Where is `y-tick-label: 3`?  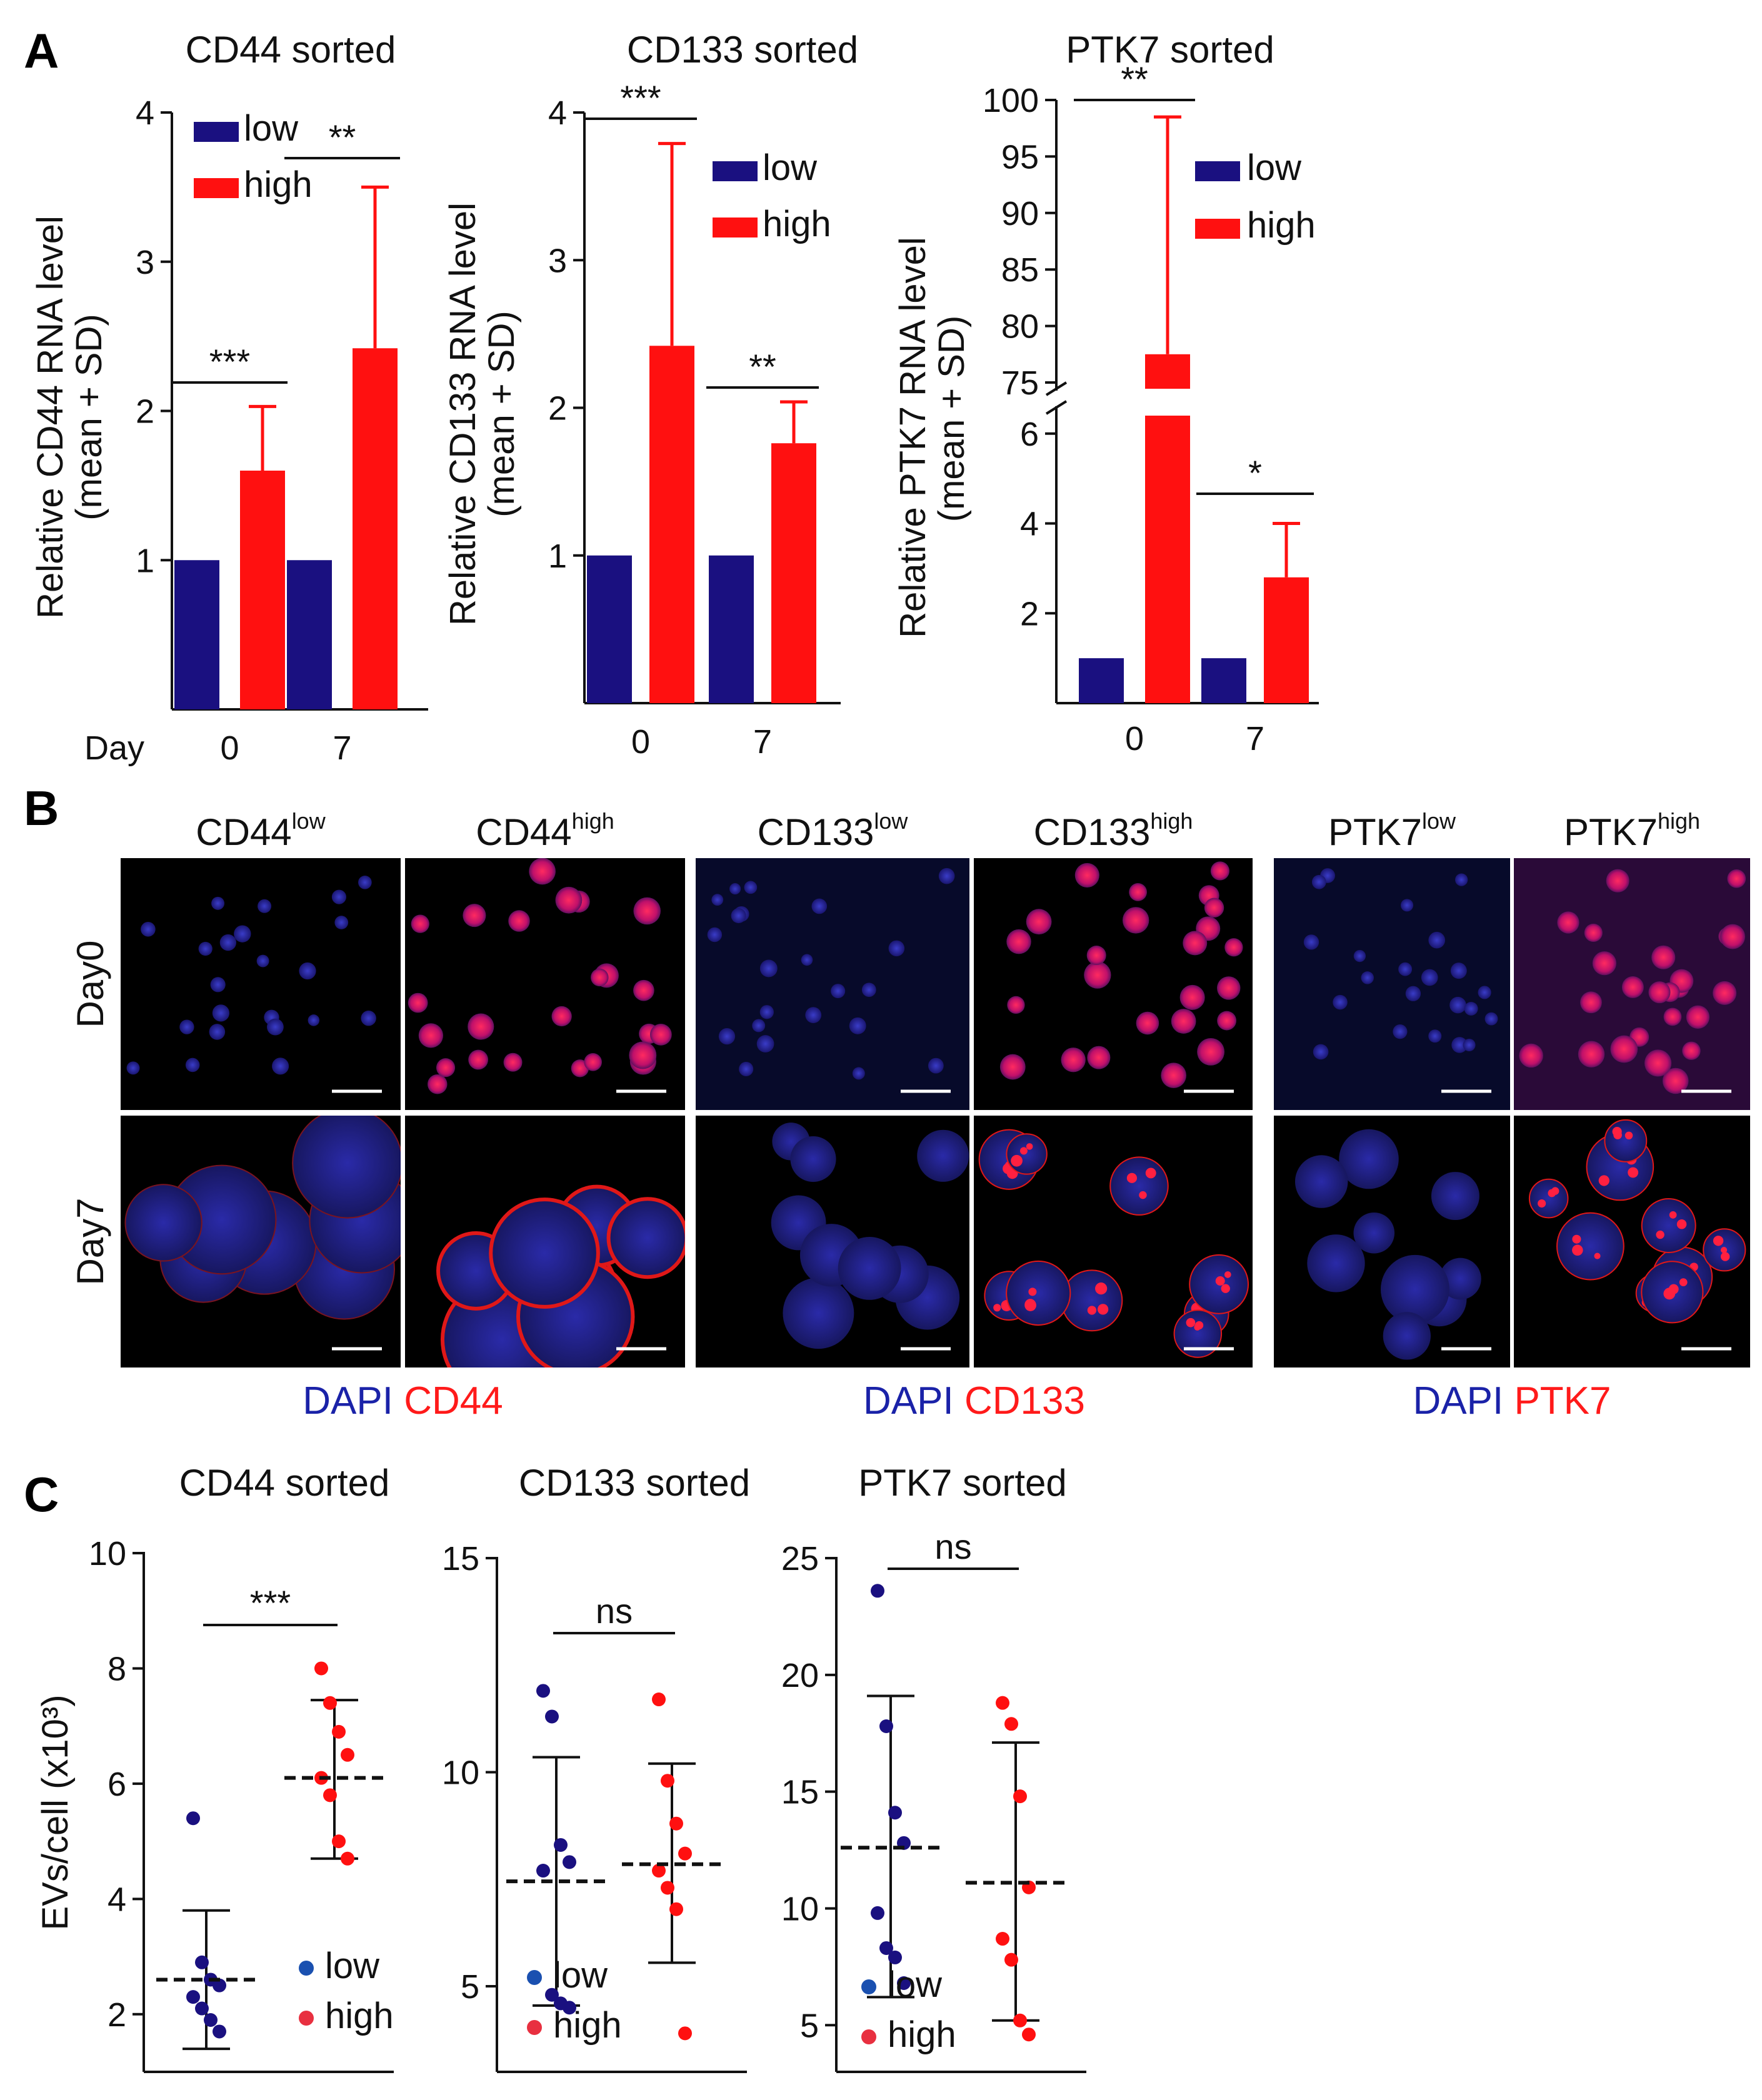 y-tick-label: 3 is located at coordinates (145, 262).